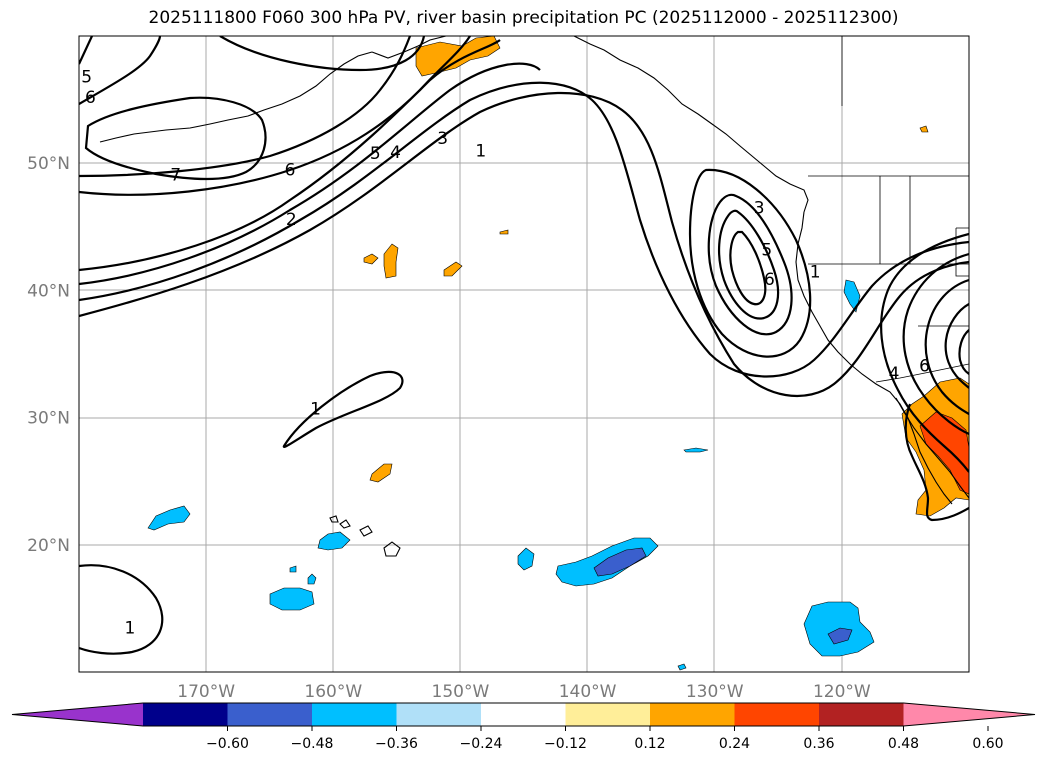 The image size is (1047, 765). I want to click on coast-us-west, so click(874, 358).